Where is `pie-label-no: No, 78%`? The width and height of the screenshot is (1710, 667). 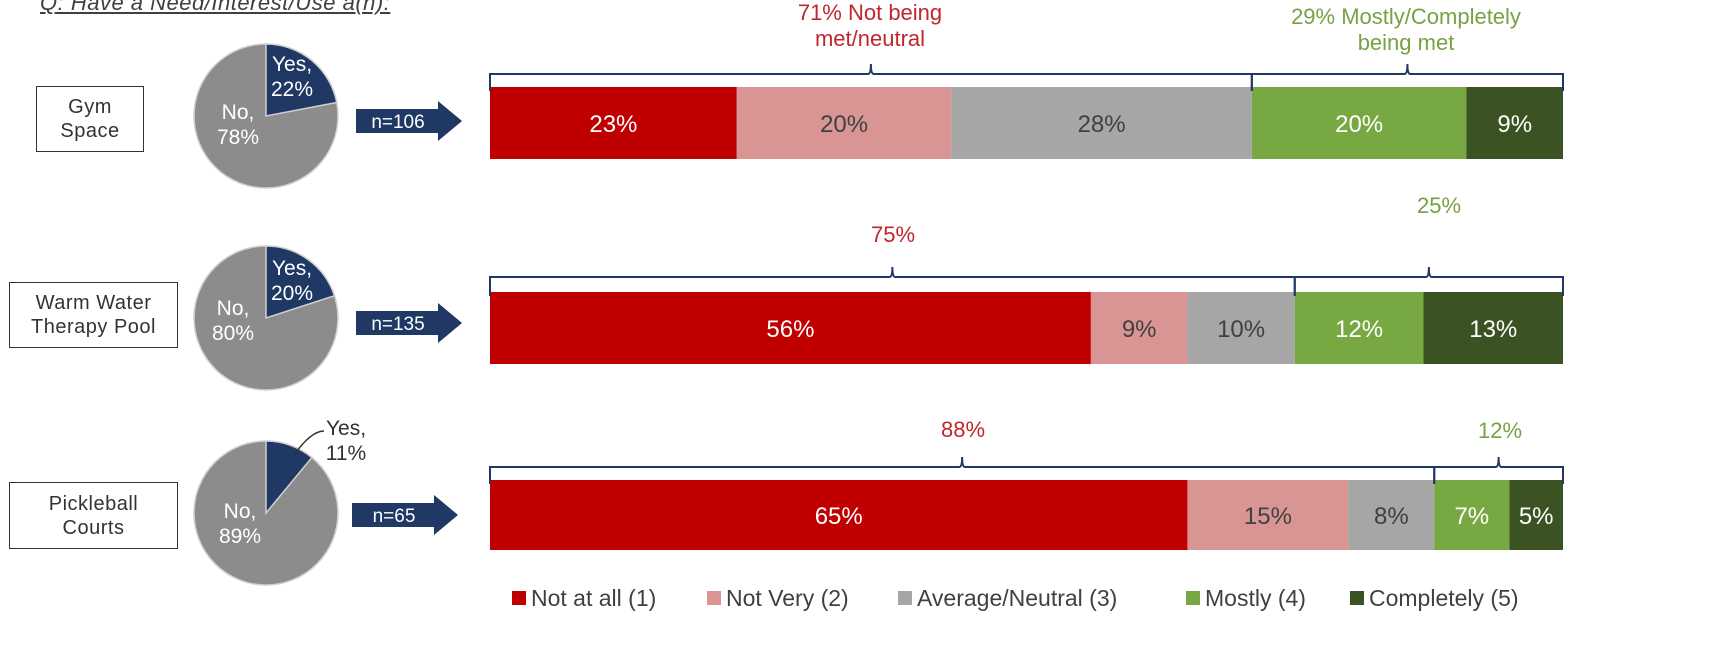
pie-label-no: No, 78% is located at coordinates (238, 125).